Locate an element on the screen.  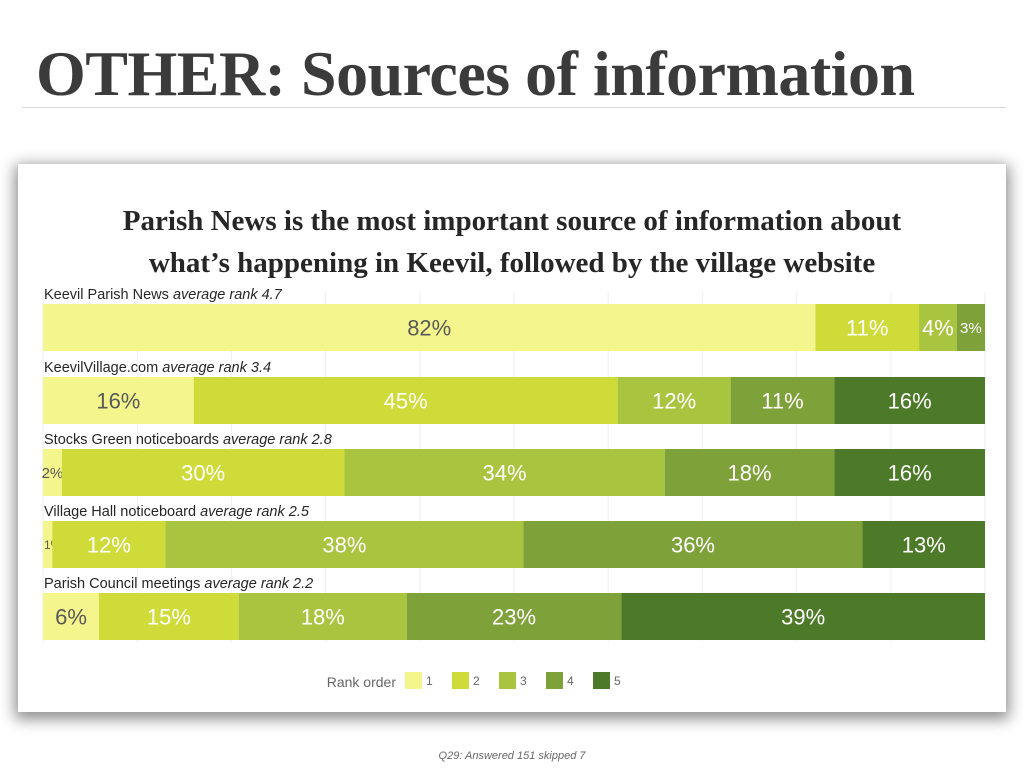
row-name: KeevilVillage.com is located at coordinates (103, 368).